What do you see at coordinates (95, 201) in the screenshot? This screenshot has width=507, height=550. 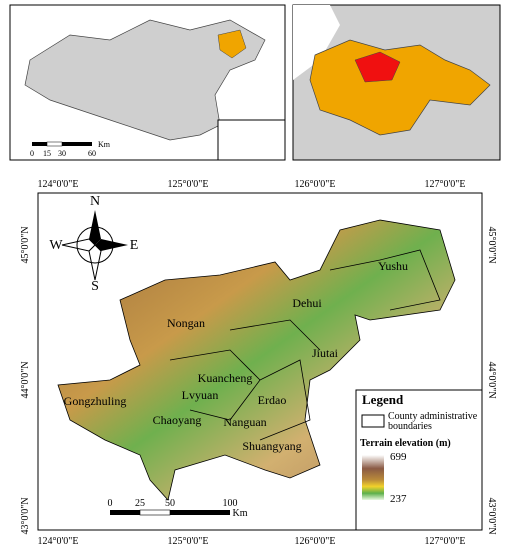 I see `compass-letter: N` at bounding box center [95, 201].